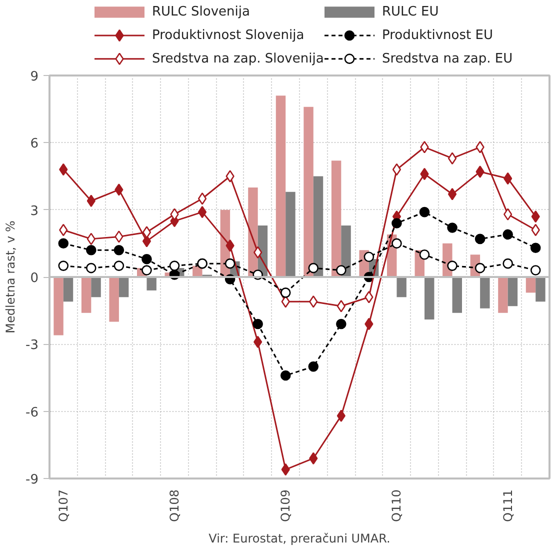 The image size is (559, 559). What do you see at coordinates (228, 35) in the screenshot?
I see `legend-label: Produktivnost Slovenija` at bounding box center [228, 35].